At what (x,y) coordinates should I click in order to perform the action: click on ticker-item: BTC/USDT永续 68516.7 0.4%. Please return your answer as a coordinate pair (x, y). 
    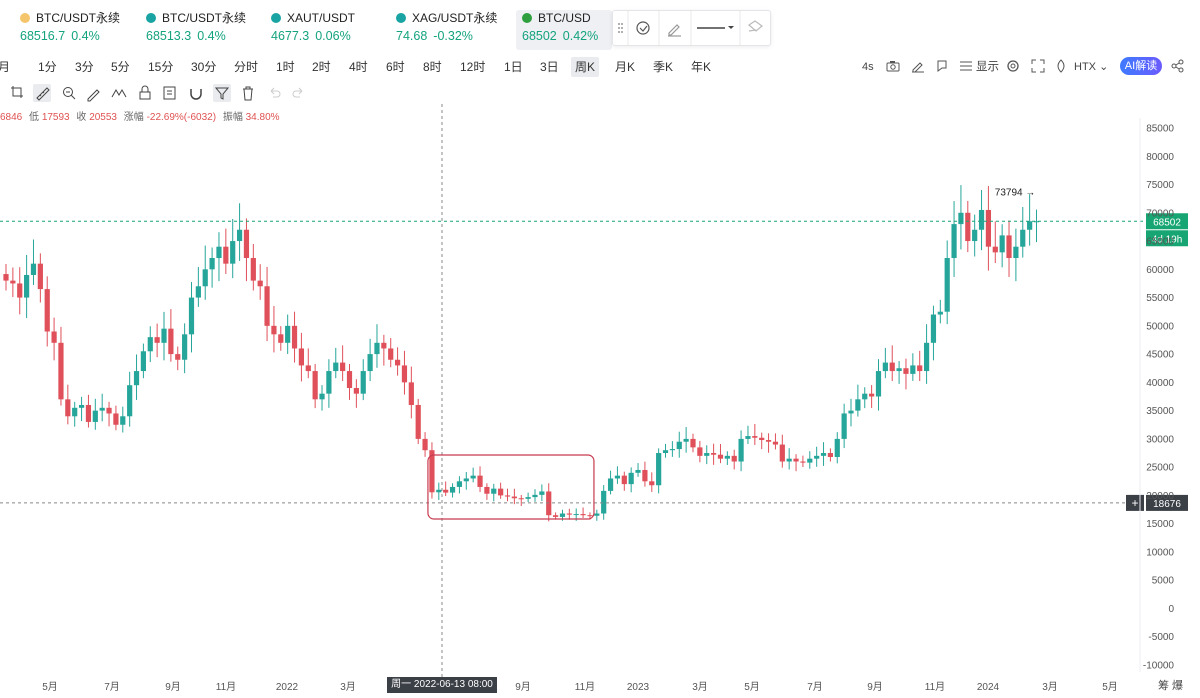
    Looking at the image, I should click on (75, 30).